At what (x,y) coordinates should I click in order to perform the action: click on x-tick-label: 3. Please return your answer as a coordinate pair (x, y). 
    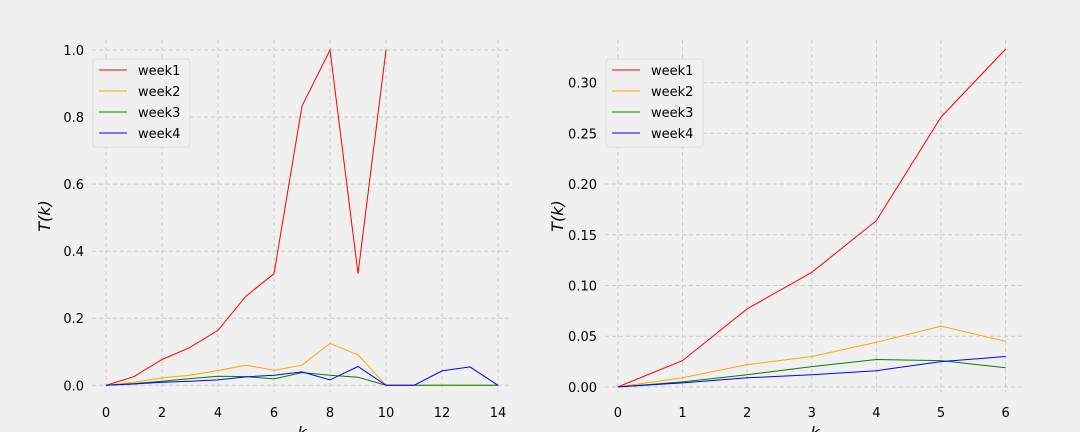
    Looking at the image, I should click on (812, 413).